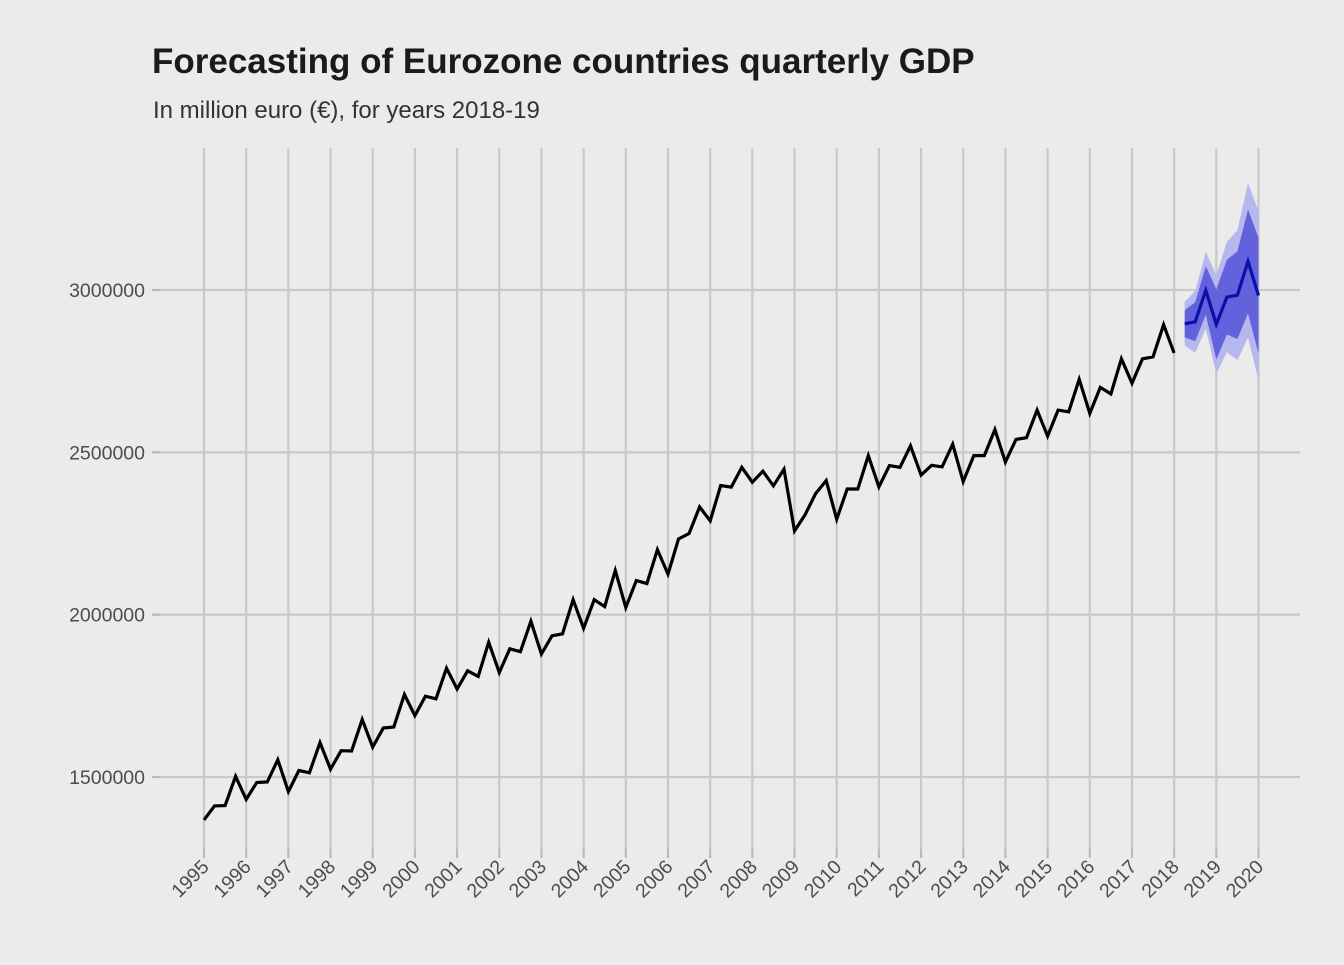  I want to click on y-axis-tick-label: 2500000, so click(107, 453).